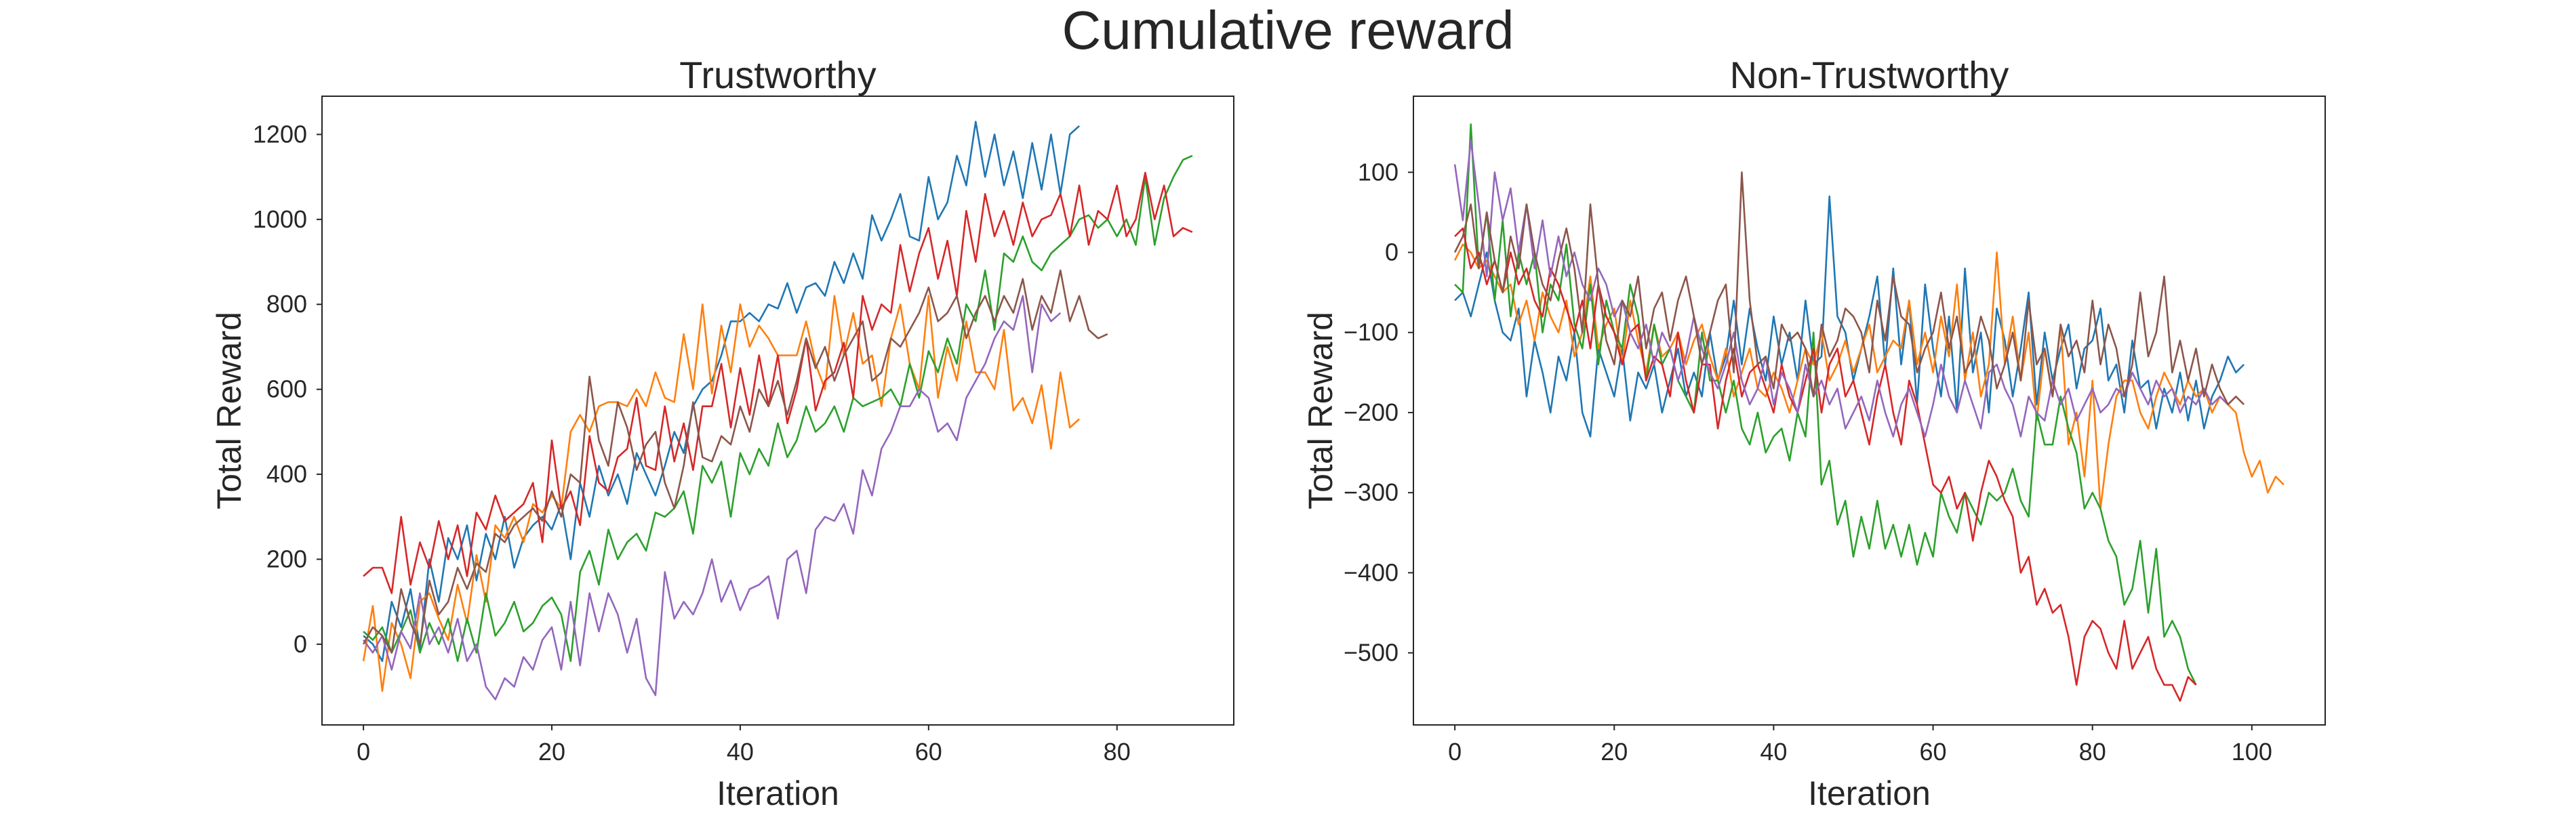 The height and width of the screenshot is (813, 2576). I want to click on non-trustworthy-series-2-line, so click(1869, 376).